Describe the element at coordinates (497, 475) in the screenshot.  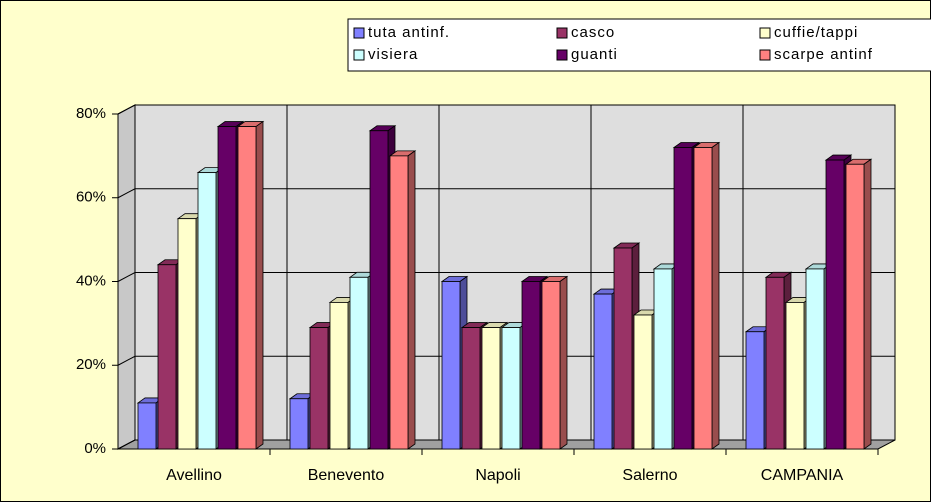
I see `x-tick-label: Napoli` at that location.